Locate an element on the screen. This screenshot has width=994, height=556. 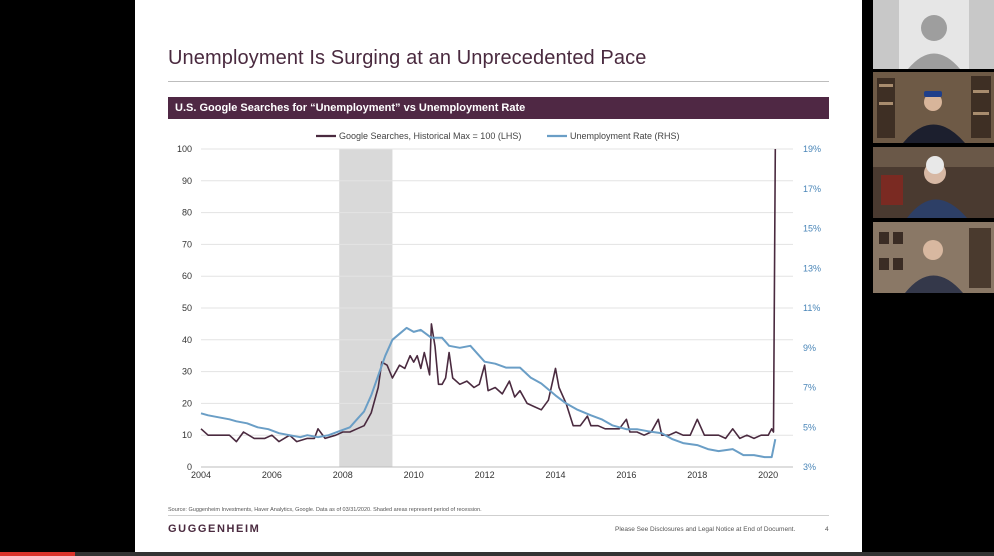
y-left-tick-label: 80 is located at coordinates (187, 213).